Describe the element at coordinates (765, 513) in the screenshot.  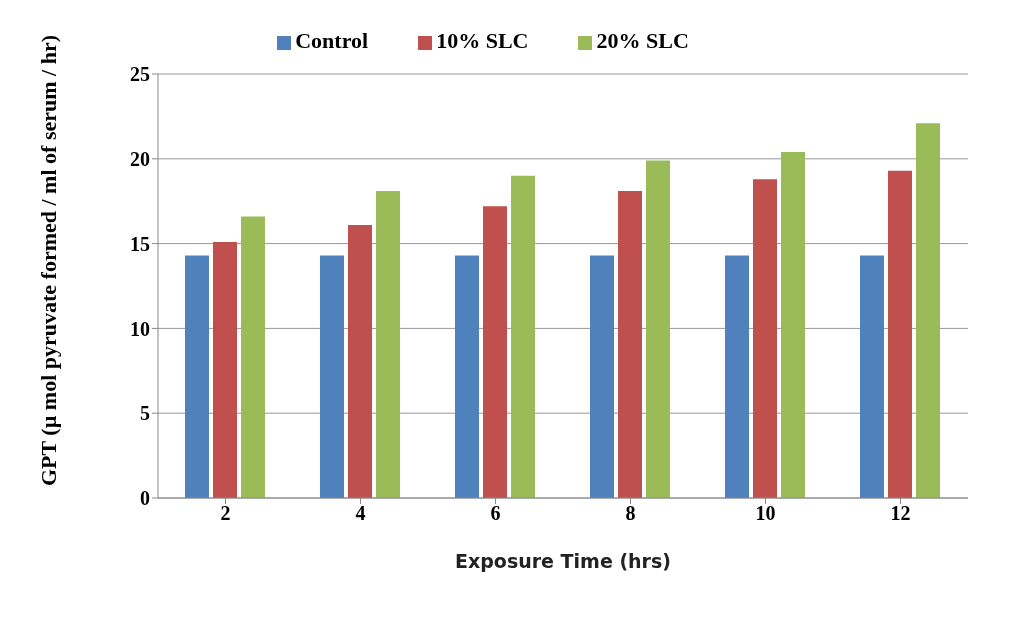
I see `x-tick-label: 10` at that location.